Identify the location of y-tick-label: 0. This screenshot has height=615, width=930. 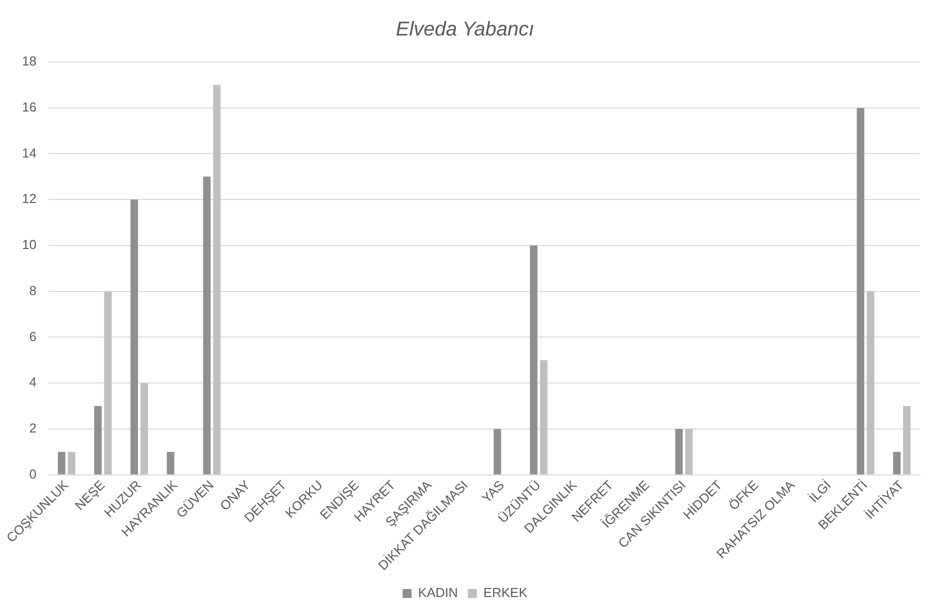
(32, 474).